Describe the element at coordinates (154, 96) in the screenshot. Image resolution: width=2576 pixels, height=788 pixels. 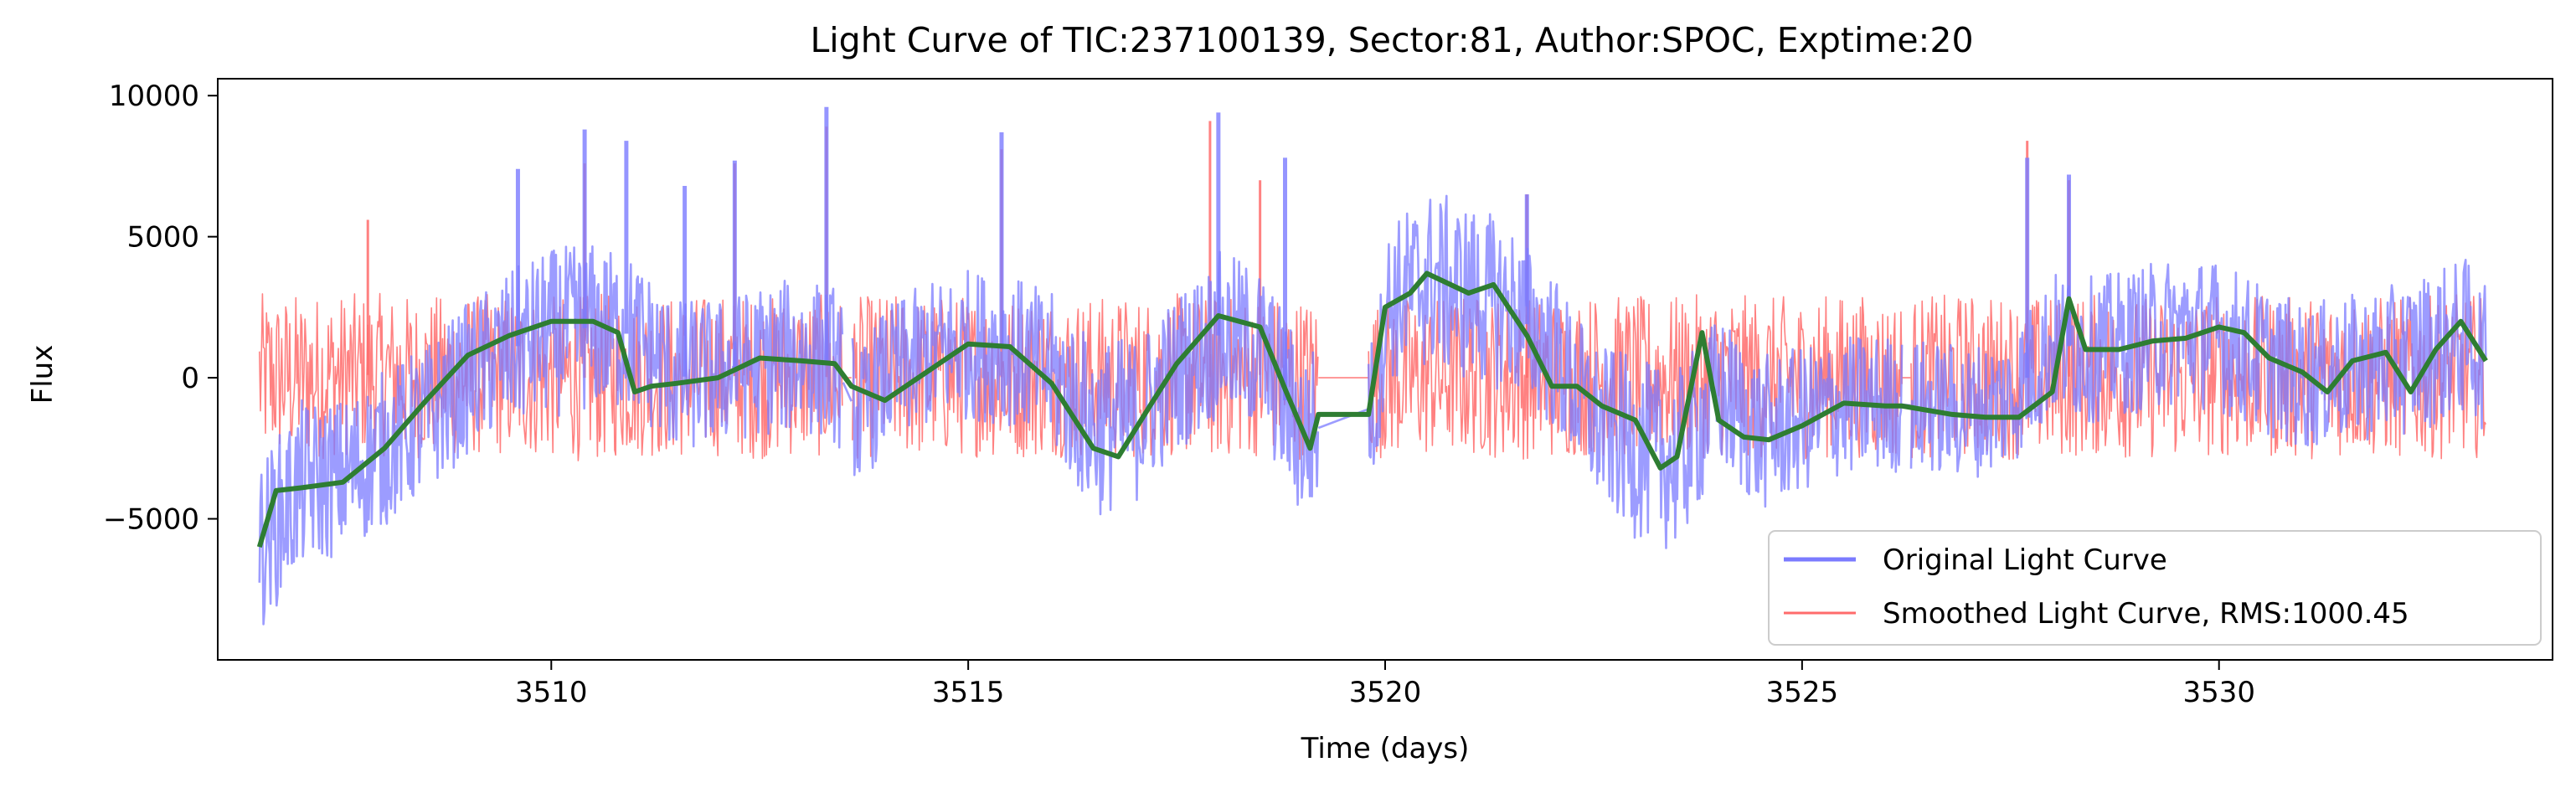
I see `y-tick-label: 10000` at that location.